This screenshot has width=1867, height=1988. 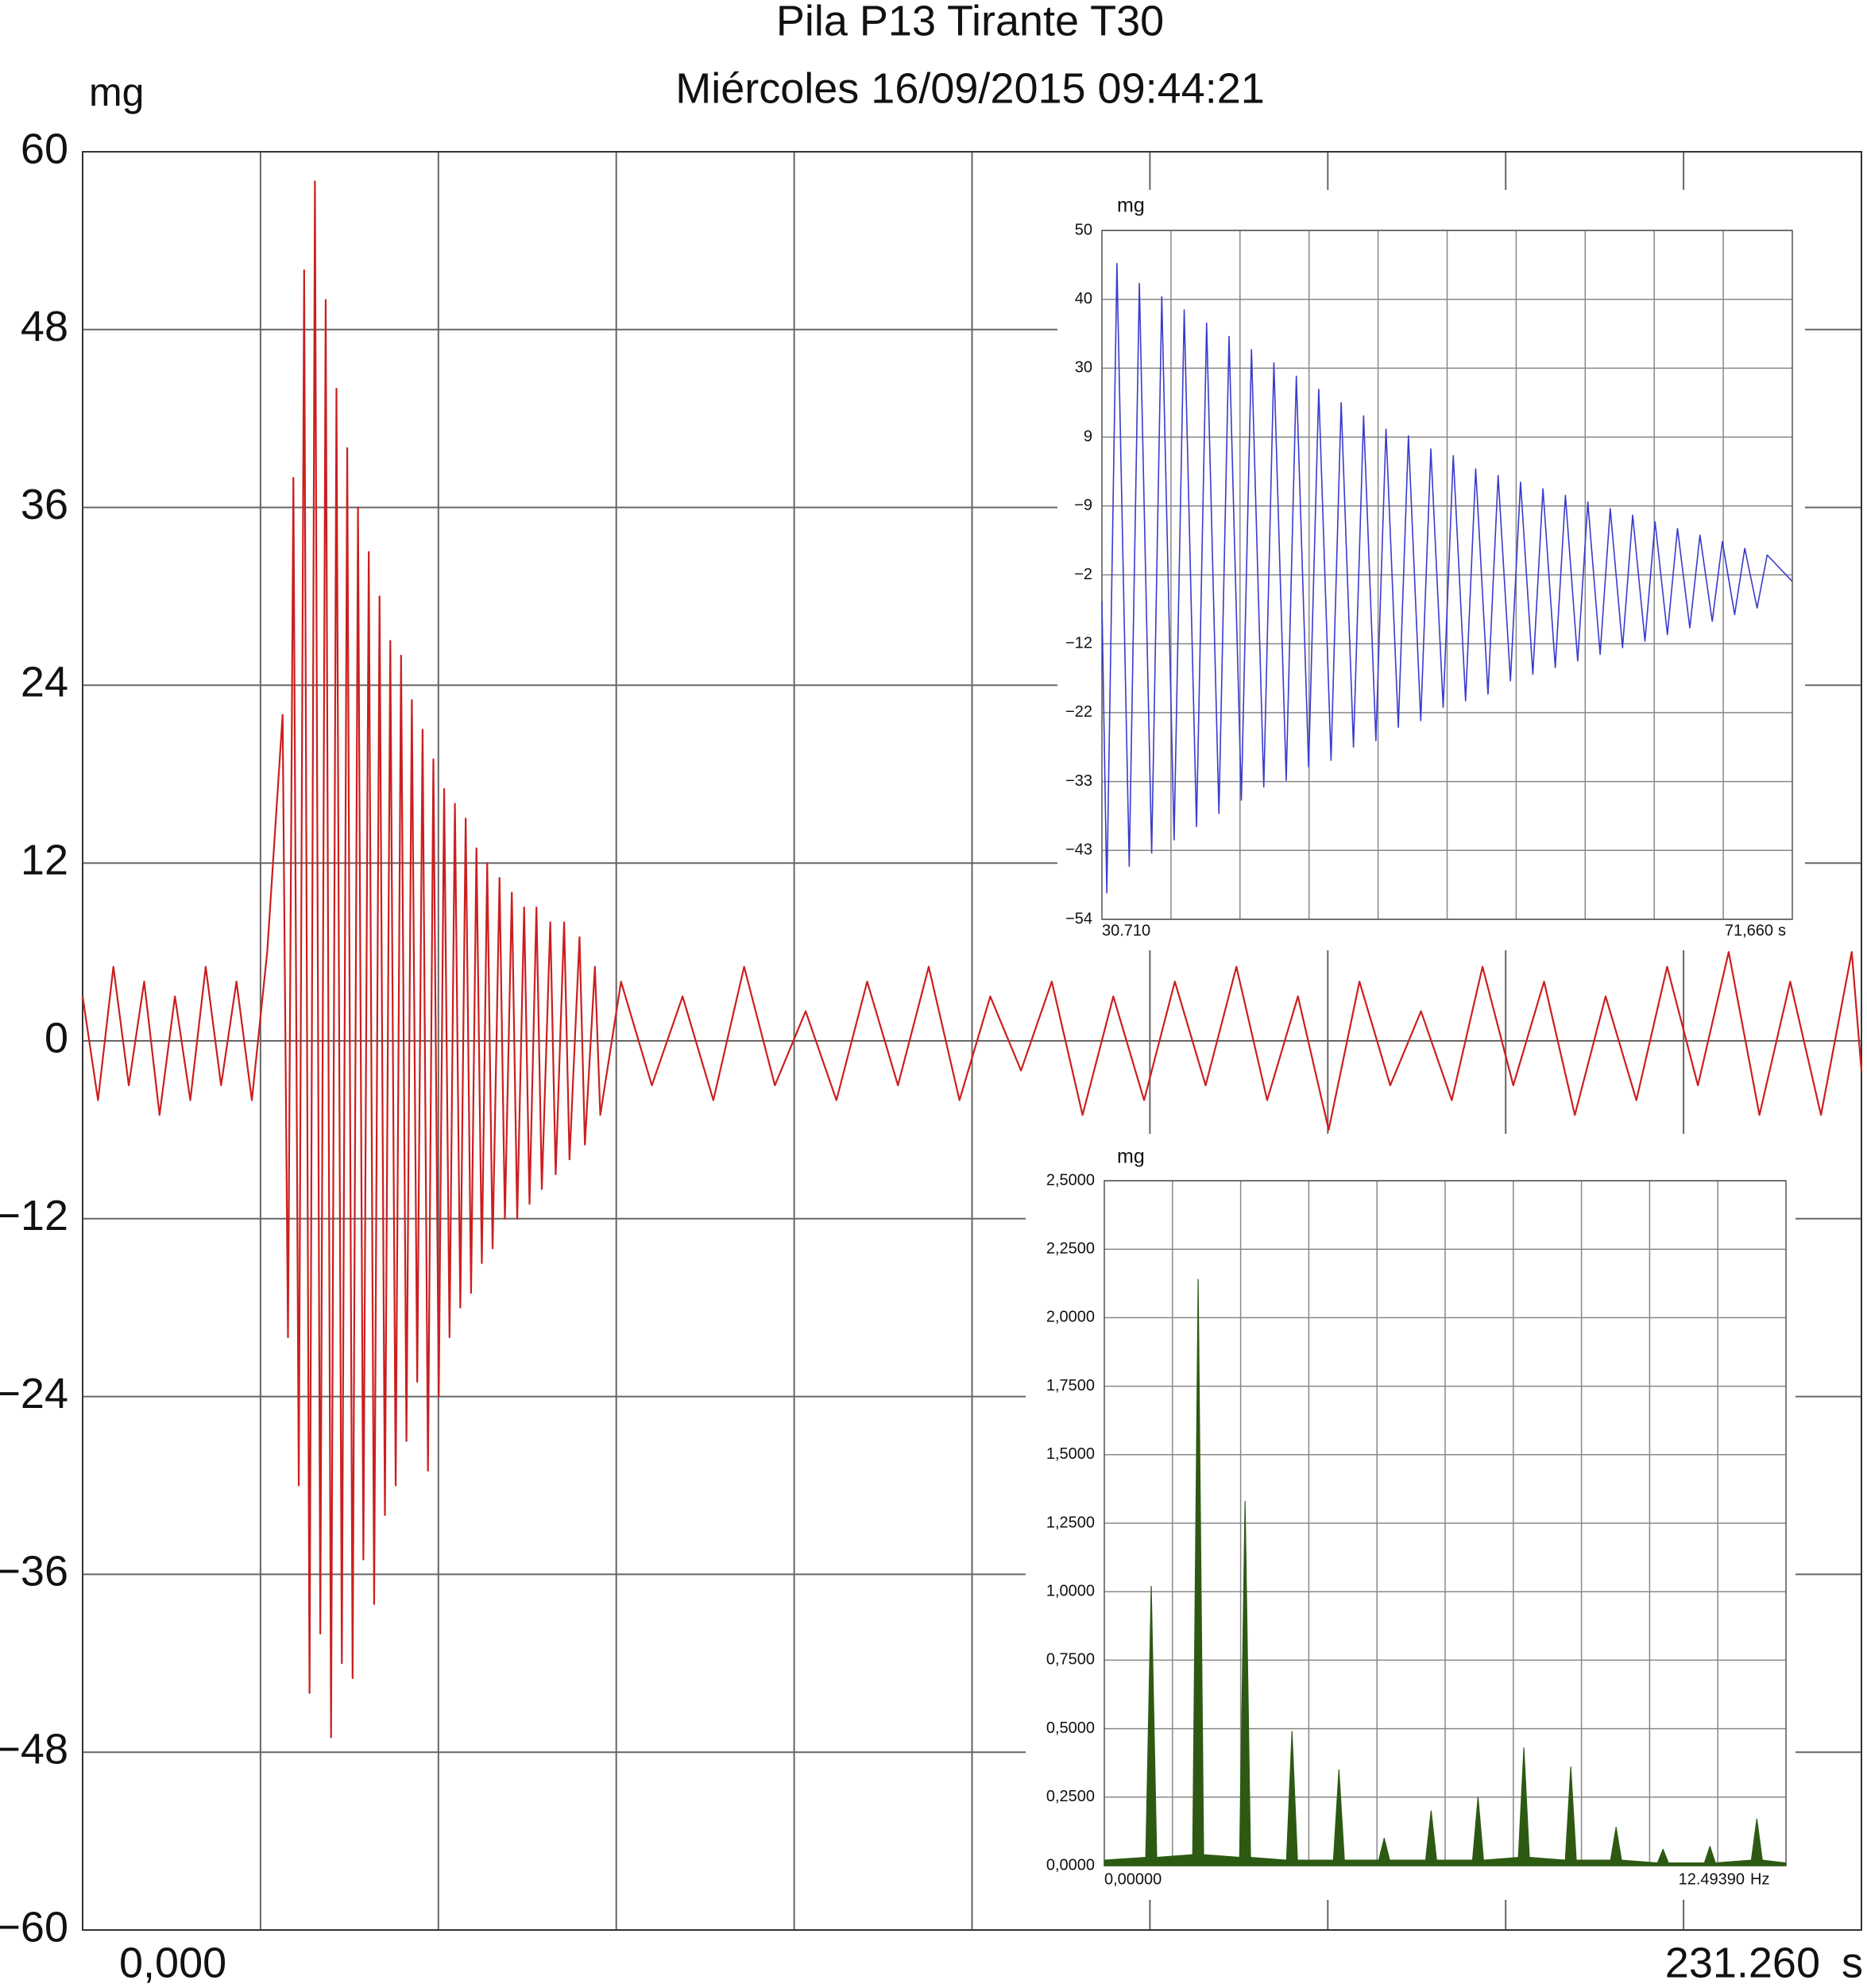 What do you see at coordinates (34, 1927) in the screenshot?
I see `y-tick-label: −60` at bounding box center [34, 1927].